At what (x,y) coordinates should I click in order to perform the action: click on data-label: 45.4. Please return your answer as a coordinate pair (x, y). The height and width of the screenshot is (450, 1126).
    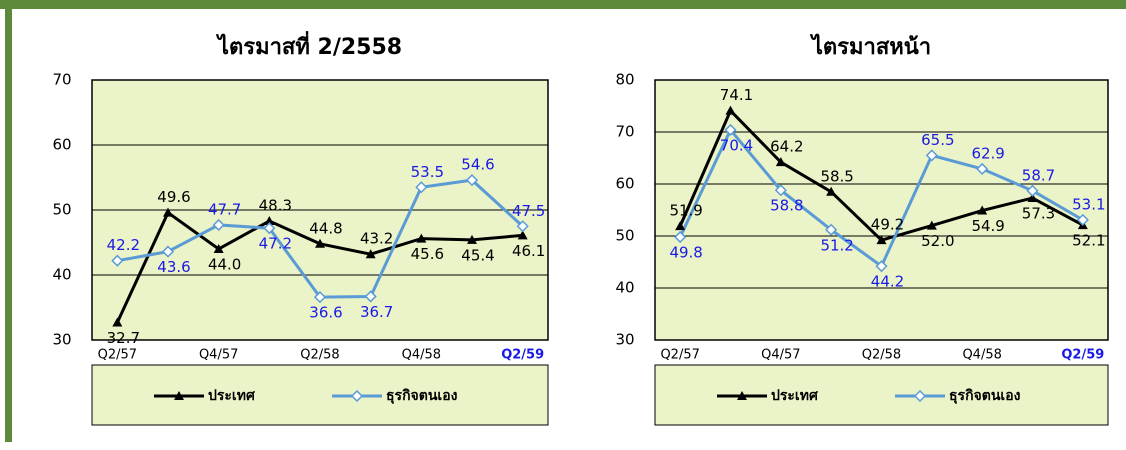
    Looking at the image, I should click on (477, 255).